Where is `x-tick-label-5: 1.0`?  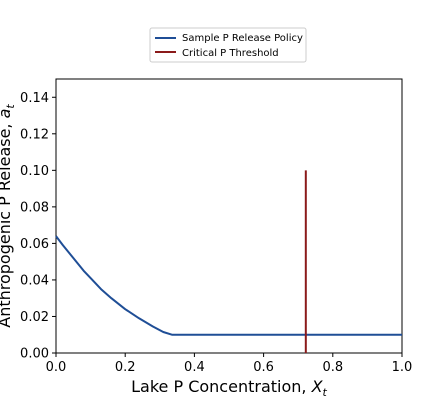 x-tick-label-5: 1.0 is located at coordinates (402, 367).